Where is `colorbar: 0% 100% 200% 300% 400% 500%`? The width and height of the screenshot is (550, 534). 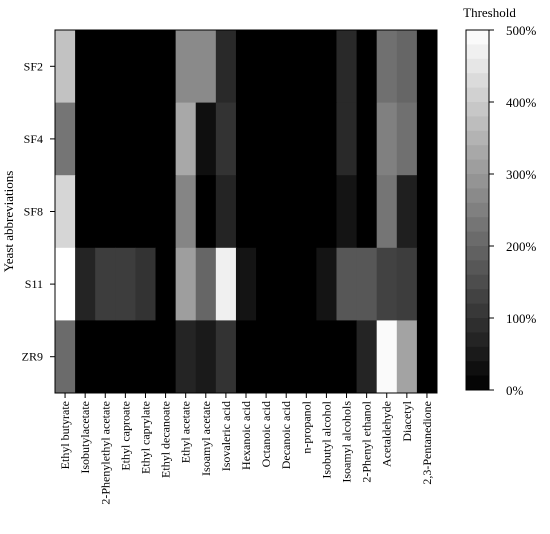
colorbar: 0% 100% 200% 300% 400% 500% is located at coordinates (501, 210).